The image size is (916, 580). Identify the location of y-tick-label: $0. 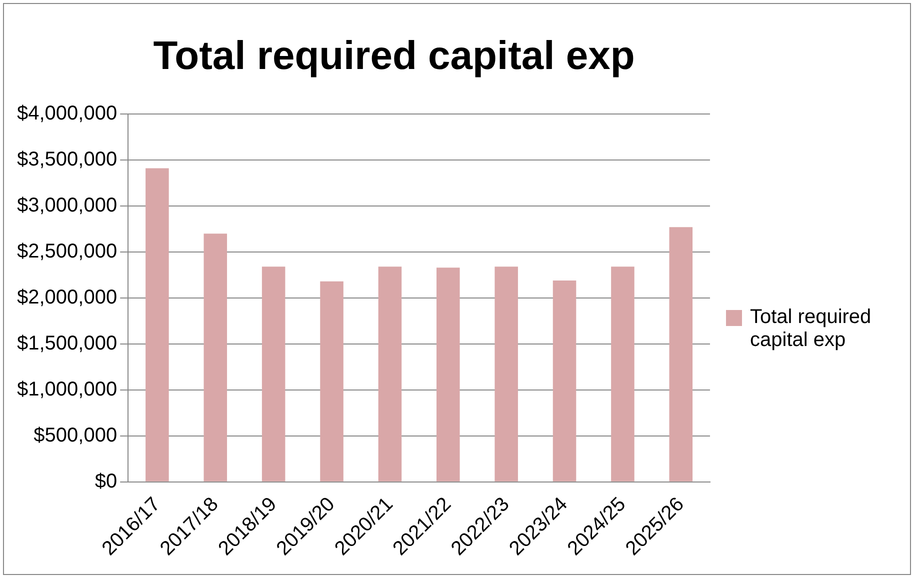
(106, 481).